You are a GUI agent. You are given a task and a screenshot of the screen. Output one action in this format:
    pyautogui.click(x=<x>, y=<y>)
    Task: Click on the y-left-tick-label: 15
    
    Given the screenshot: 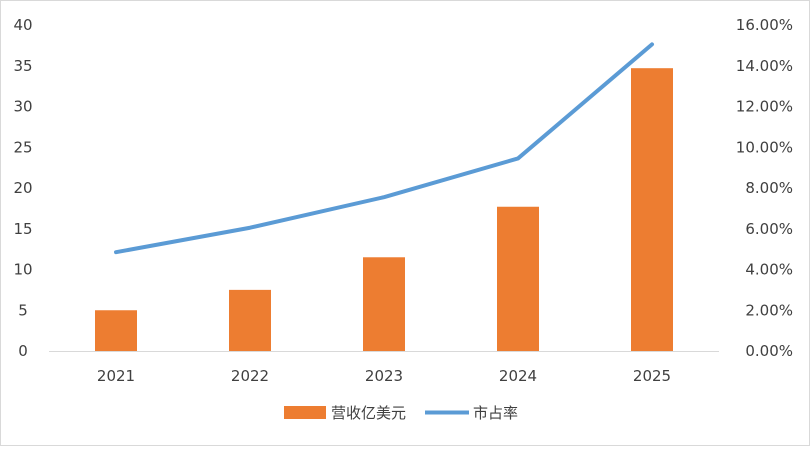 What is the action you would take?
    pyautogui.click(x=22, y=229)
    